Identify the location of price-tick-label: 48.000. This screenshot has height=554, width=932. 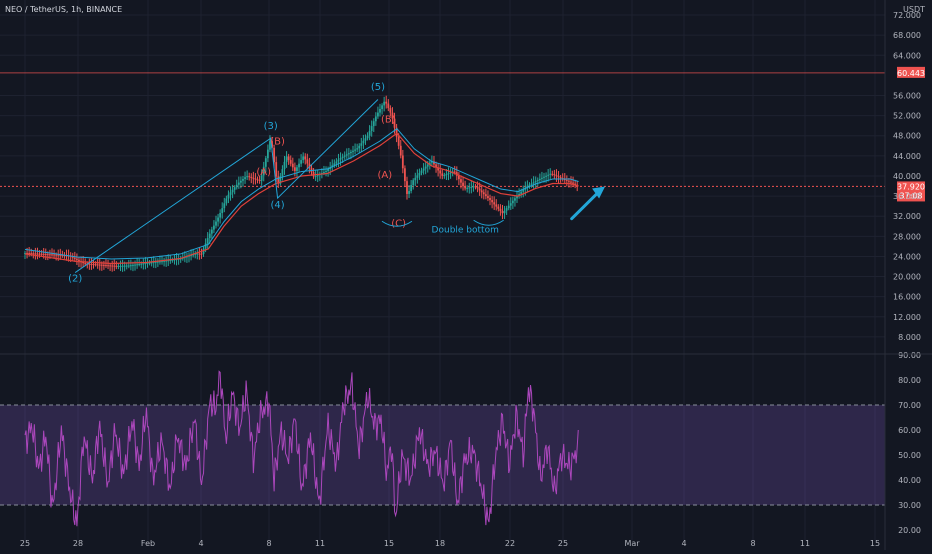
(907, 136).